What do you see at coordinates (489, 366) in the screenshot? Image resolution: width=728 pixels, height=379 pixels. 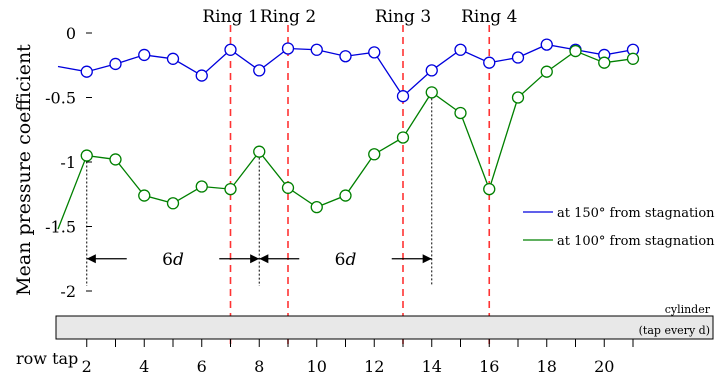 I see `x-tick-label: 16` at bounding box center [489, 366].